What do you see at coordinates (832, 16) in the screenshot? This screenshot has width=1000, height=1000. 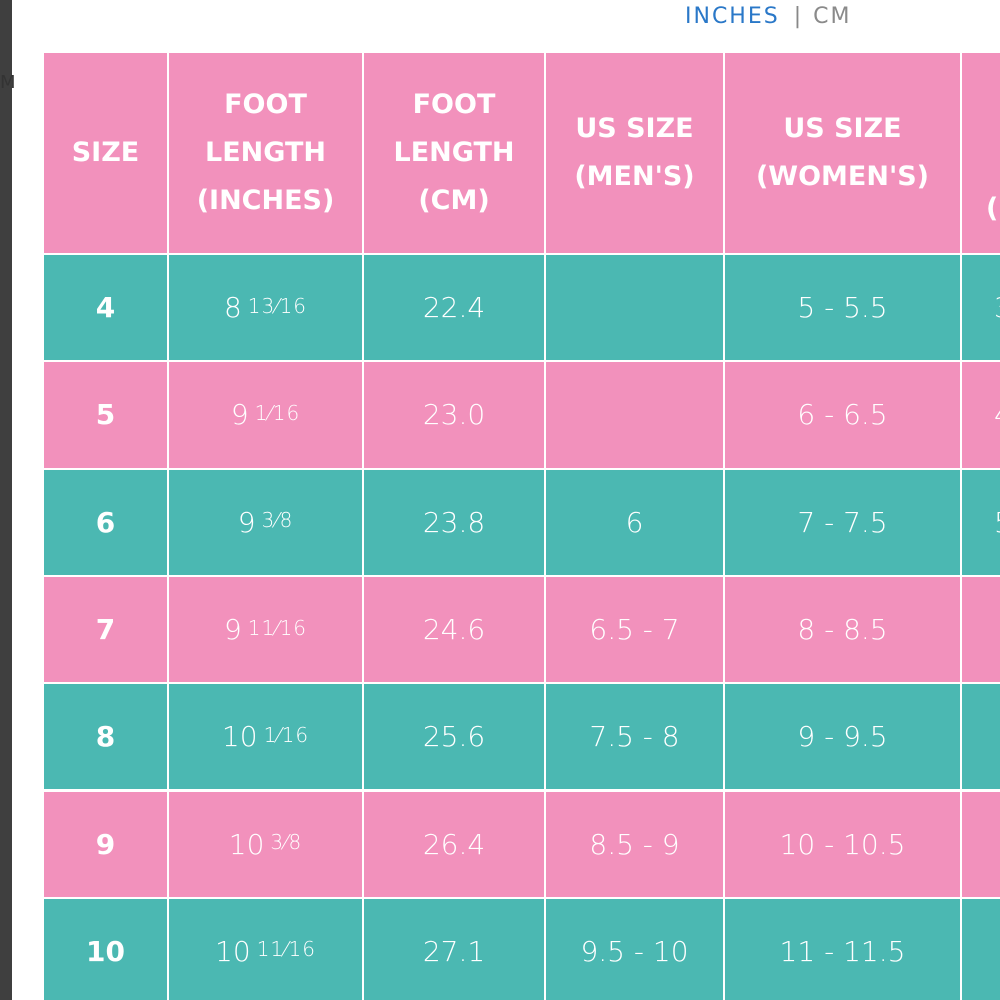 I see `unit-cm: CM` at bounding box center [832, 16].